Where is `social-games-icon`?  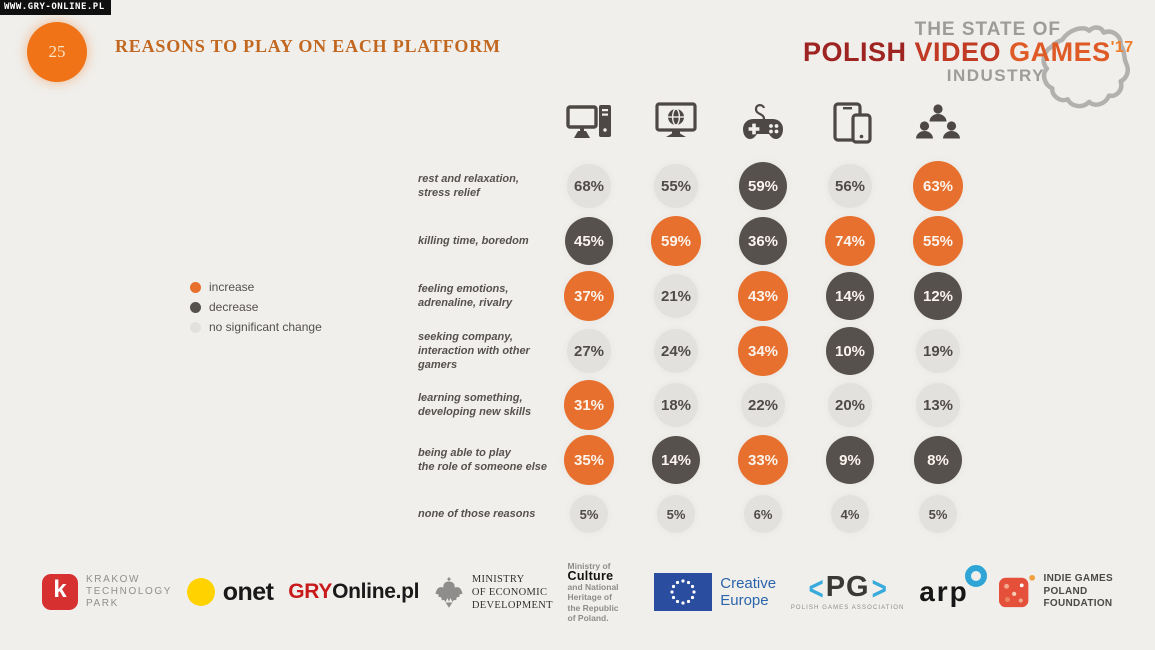 social-games-icon is located at coordinates (938, 123).